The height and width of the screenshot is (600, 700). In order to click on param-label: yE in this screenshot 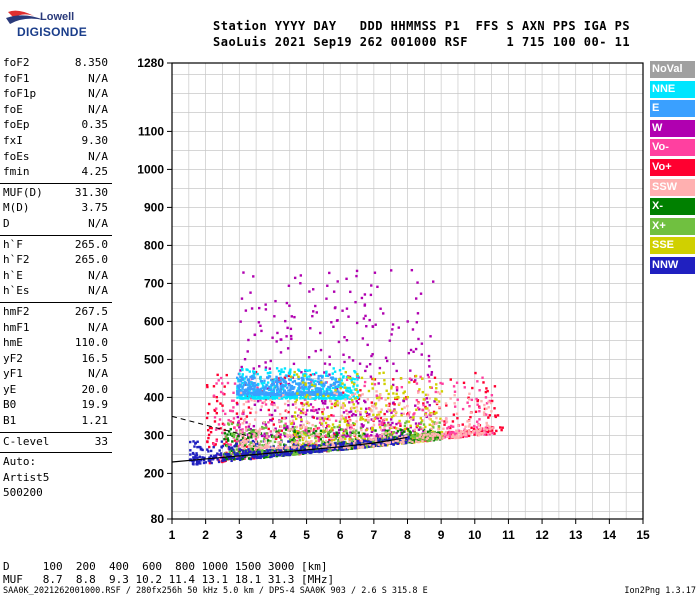, I will do `click(10, 389)`.